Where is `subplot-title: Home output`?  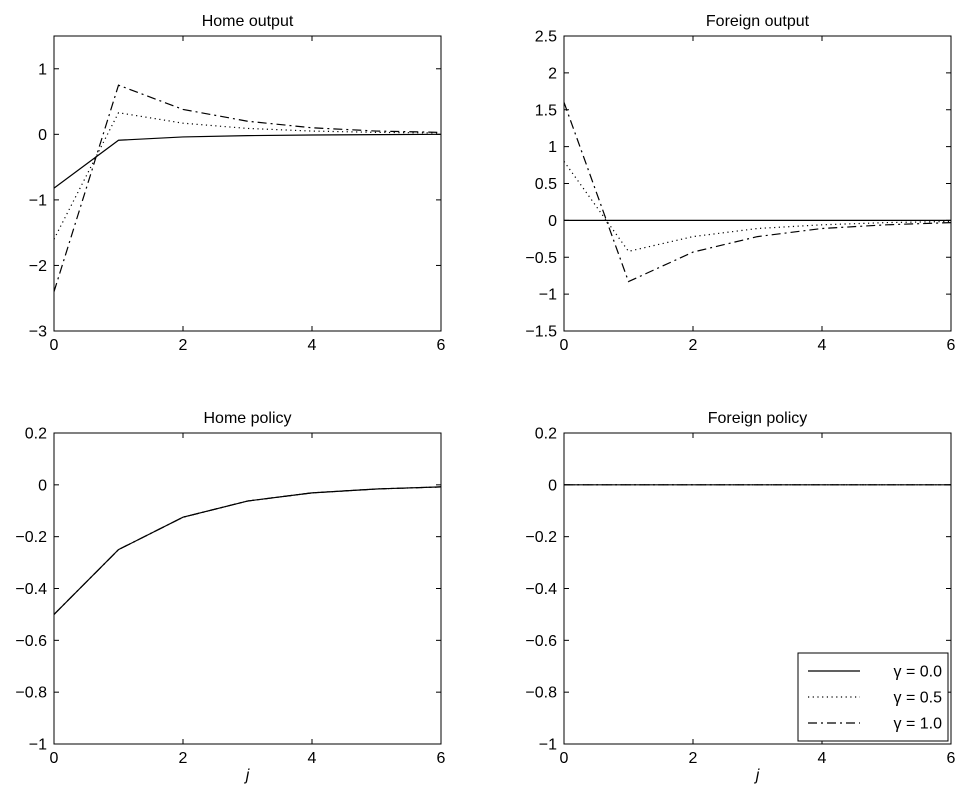
subplot-title: Home output is located at coordinates (248, 21).